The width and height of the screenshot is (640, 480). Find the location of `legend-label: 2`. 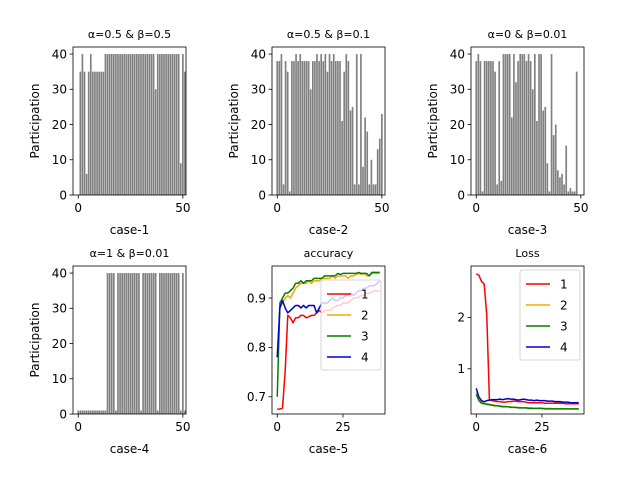

legend-label: 2 is located at coordinates (365, 315).